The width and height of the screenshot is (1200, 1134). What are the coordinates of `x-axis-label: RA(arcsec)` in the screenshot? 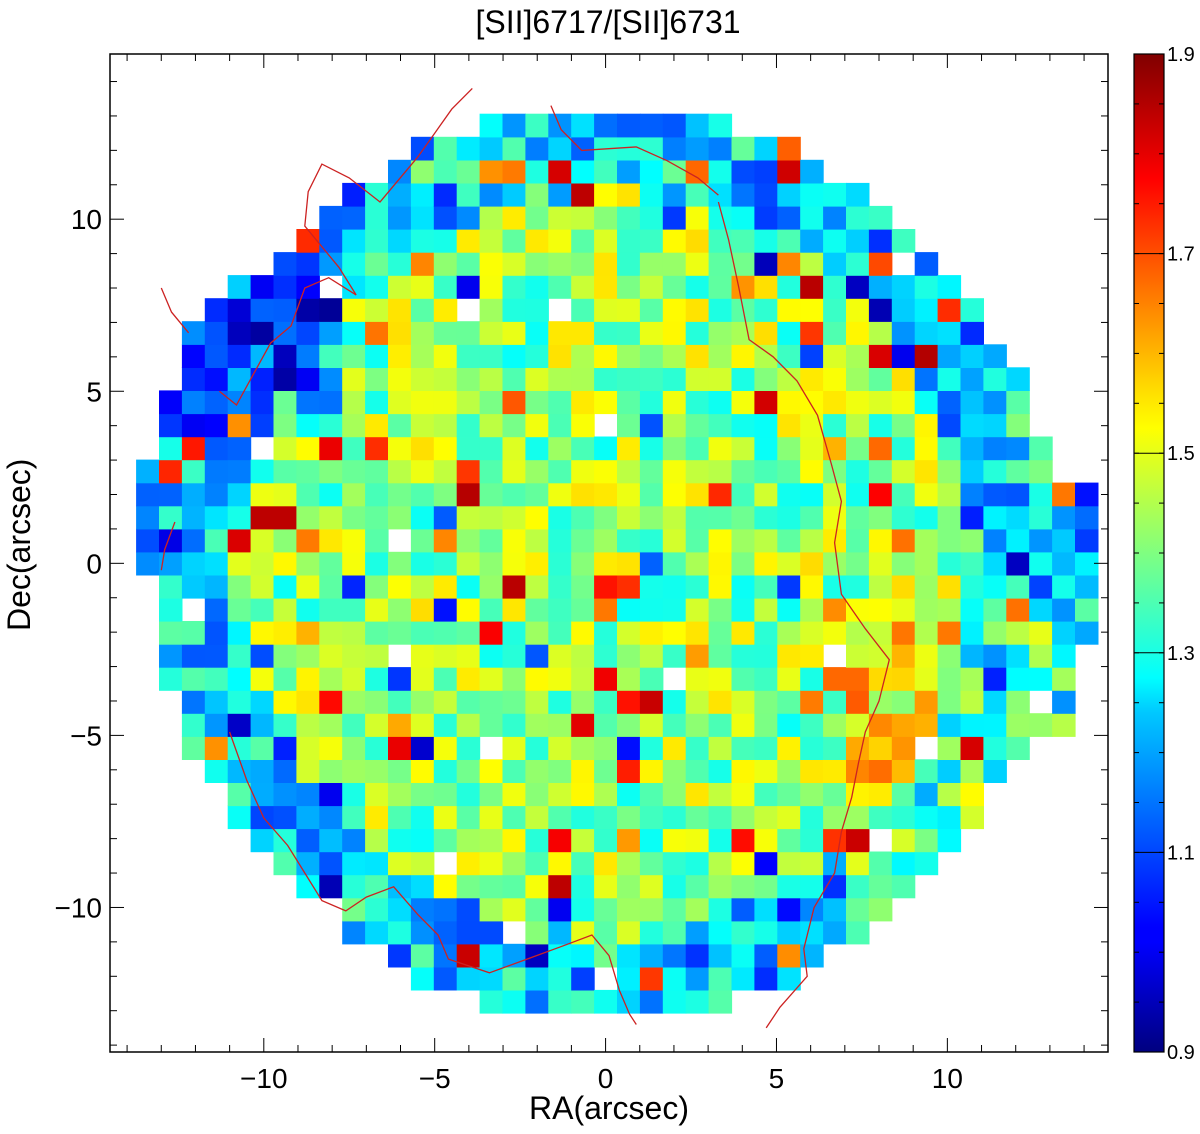 It's located at (608, 1108).